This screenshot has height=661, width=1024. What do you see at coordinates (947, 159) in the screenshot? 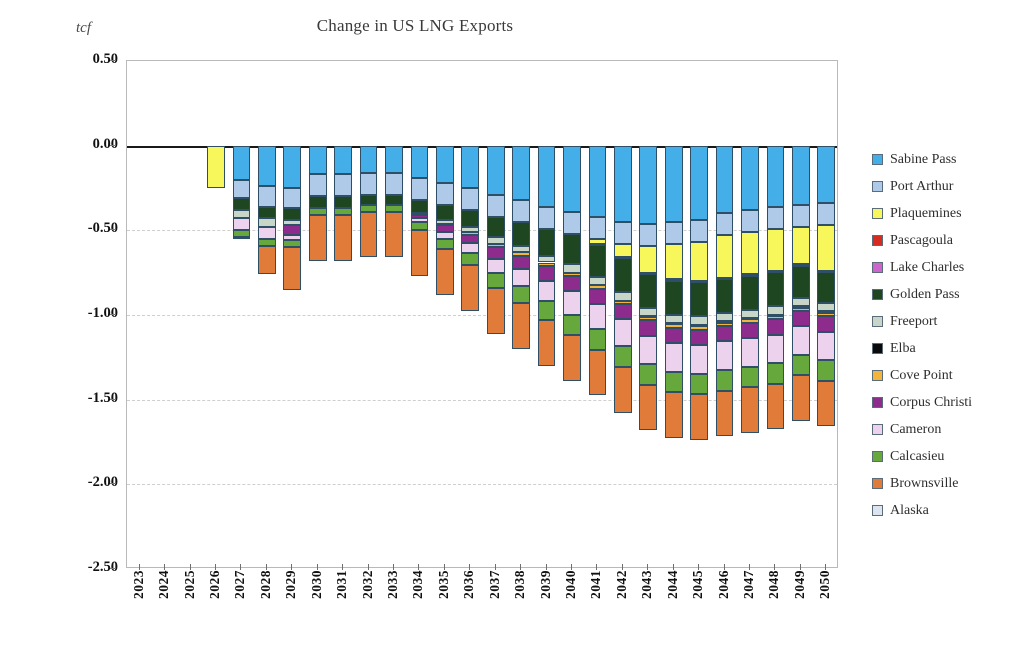
I see `legend-item: Sabine Pass` at bounding box center [947, 159].